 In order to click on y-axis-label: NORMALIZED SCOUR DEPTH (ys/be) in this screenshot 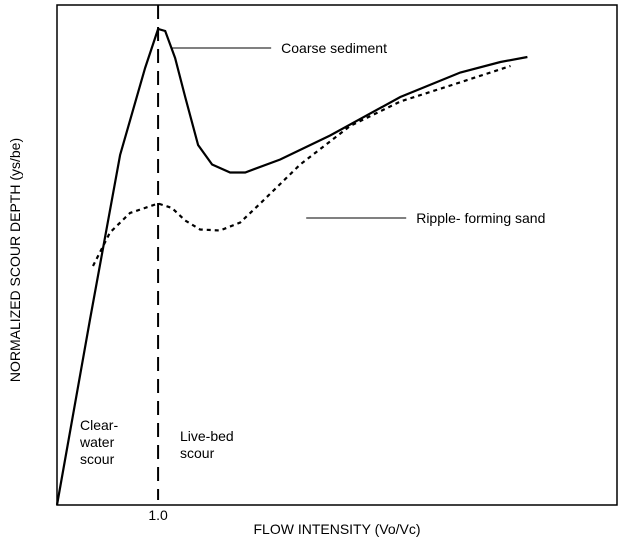, I will do `click(15, 260)`.